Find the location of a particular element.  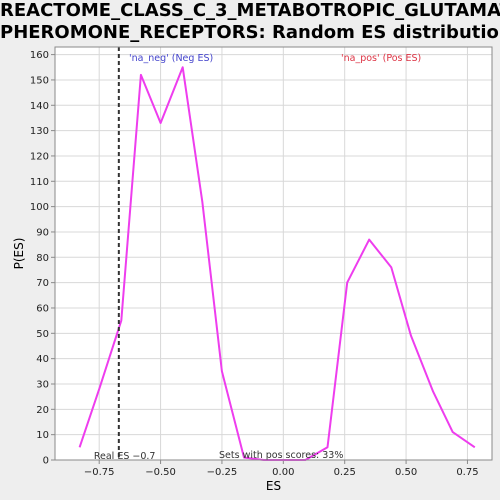

real-es-label: Real ES −0.7 is located at coordinates (125, 456).